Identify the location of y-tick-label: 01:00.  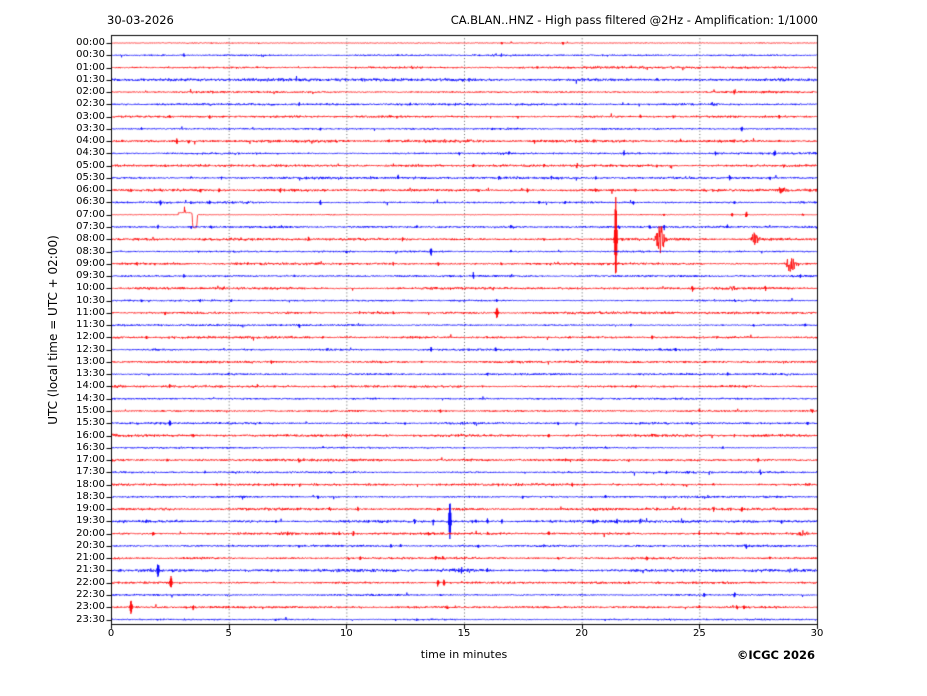
(90, 67).